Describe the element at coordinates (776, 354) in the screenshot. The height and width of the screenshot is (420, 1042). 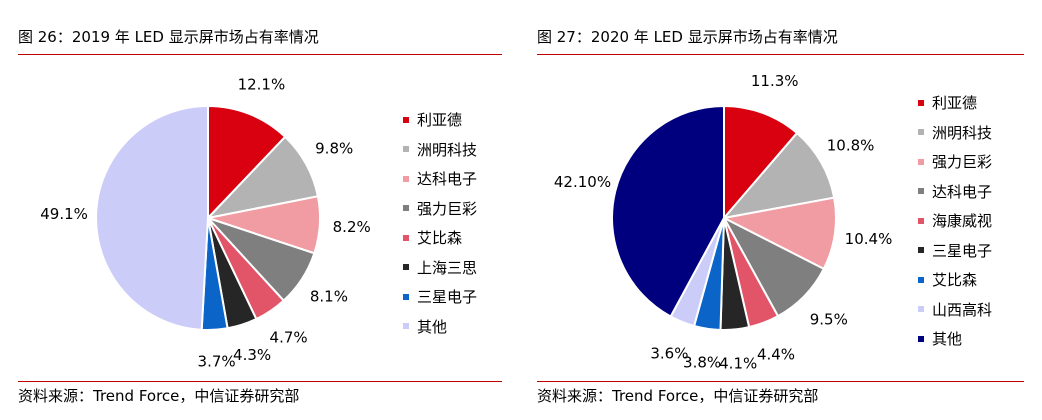
I see `data-label-4: 4.4%` at that location.